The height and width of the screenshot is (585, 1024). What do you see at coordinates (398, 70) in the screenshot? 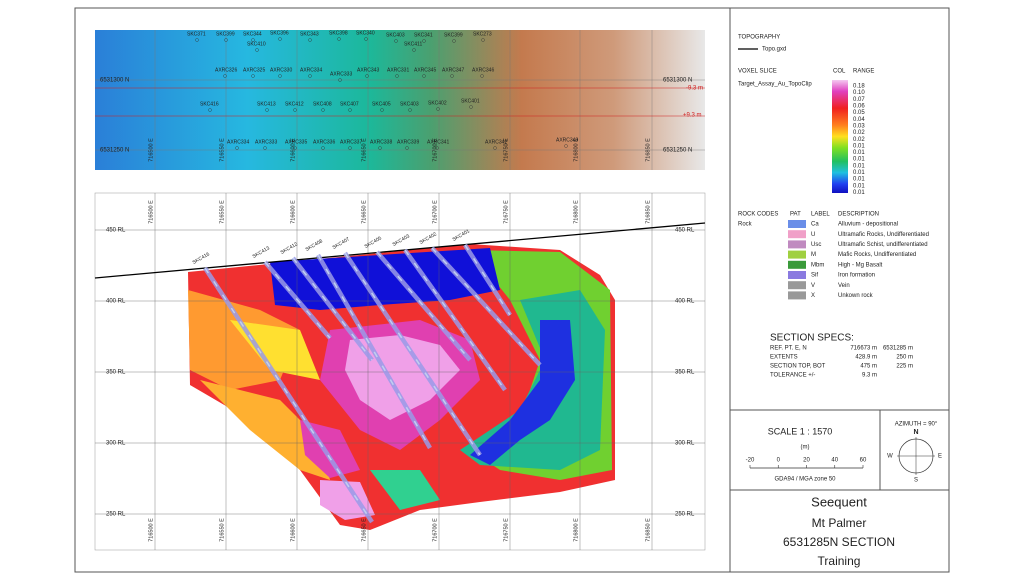
I see `drillhole-label: AXRC331` at bounding box center [398, 70].